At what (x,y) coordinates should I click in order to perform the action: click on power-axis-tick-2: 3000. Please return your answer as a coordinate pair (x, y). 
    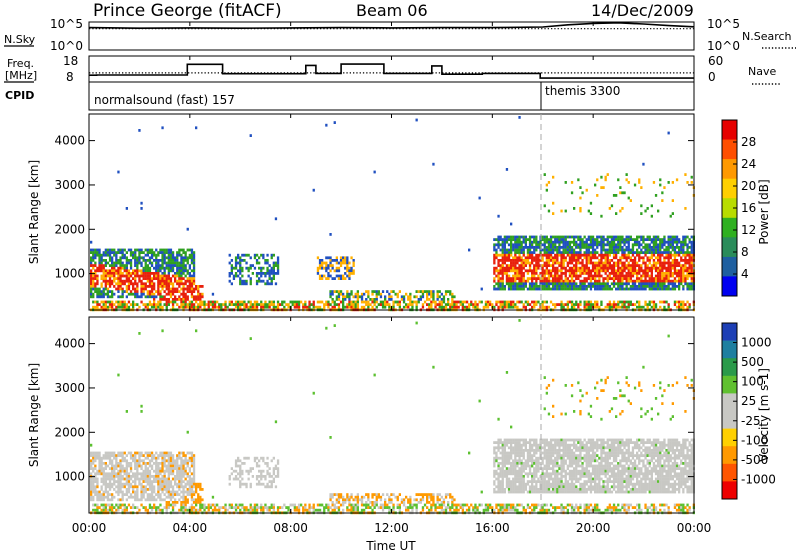
    Looking at the image, I should click on (69, 185).